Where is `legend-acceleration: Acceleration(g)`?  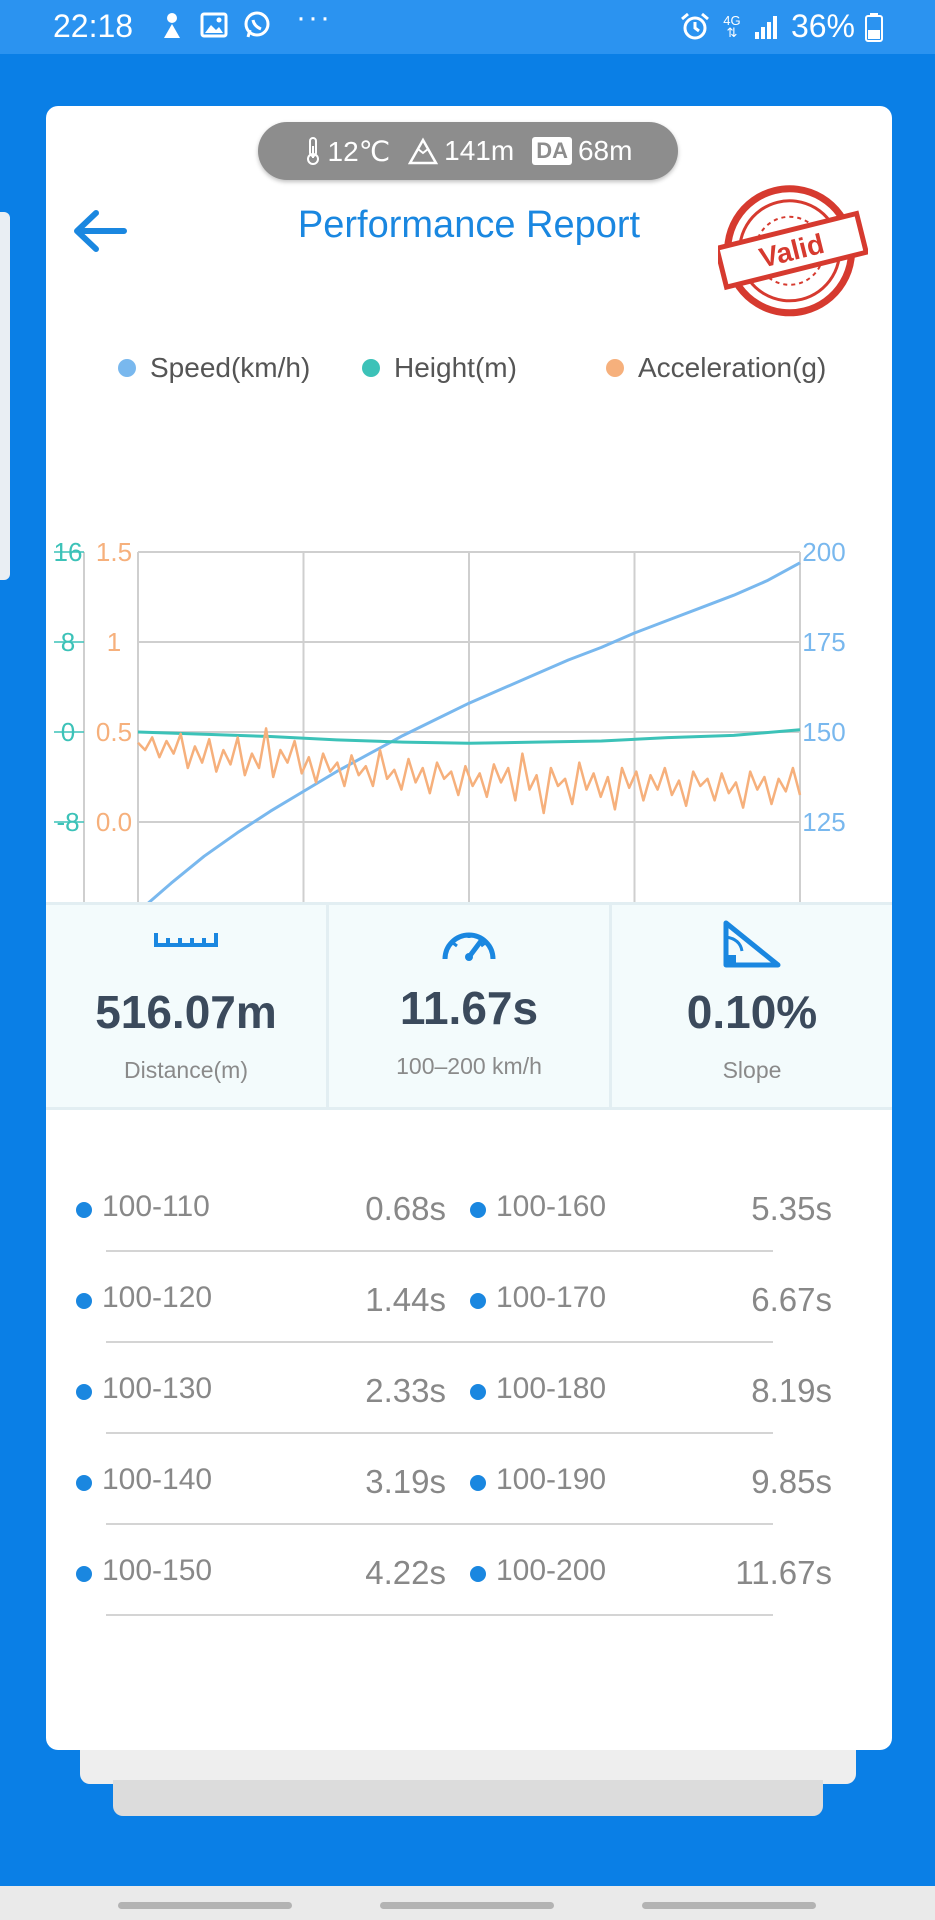
legend-acceleration: Acceleration(g) is located at coordinates (716, 368).